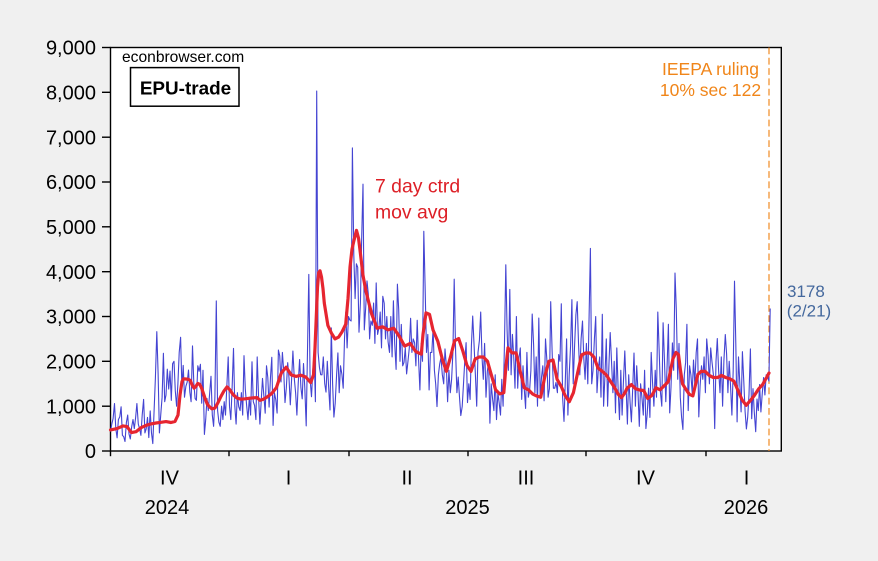 This screenshot has height=561, width=878. Describe the element at coordinates (710, 90) in the screenshot. I see `svg-text: 10% sec 122` at that location.